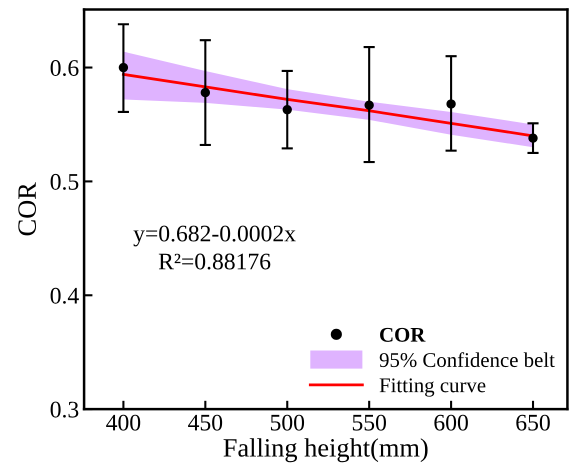 The image size is (572, 473). Describe the element at coordinates (205, 422) in the screenshot. I see `x-tick-label: 450` at that location.